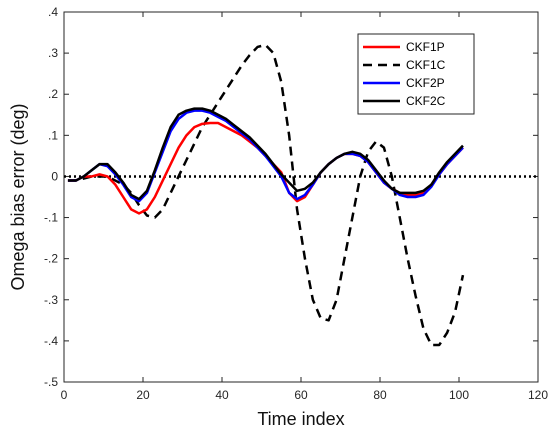 This screenshot has height=434, width=550. What do you see at coordinates (53, 53) in the screenshot?
I see `y-tick-label: .3` at bounding box center [53, 53].